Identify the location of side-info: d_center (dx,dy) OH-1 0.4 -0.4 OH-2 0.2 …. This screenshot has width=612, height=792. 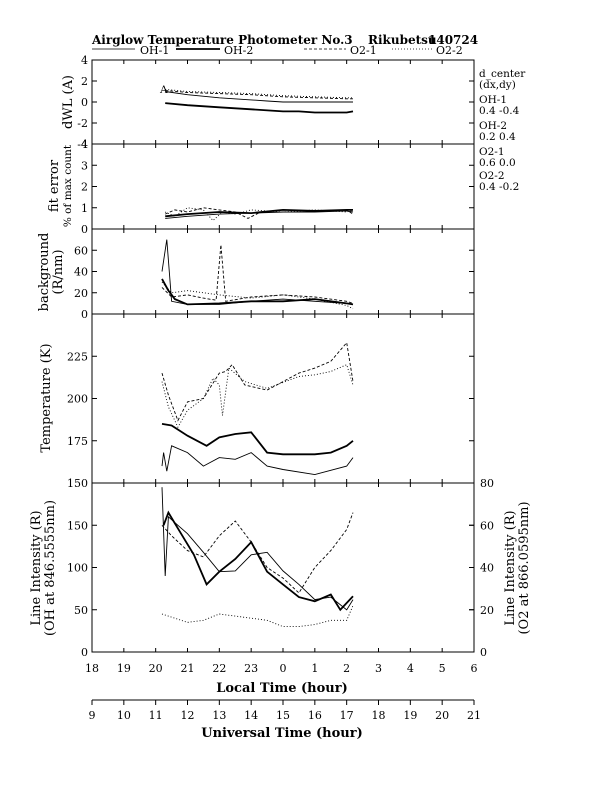
(502, 130).